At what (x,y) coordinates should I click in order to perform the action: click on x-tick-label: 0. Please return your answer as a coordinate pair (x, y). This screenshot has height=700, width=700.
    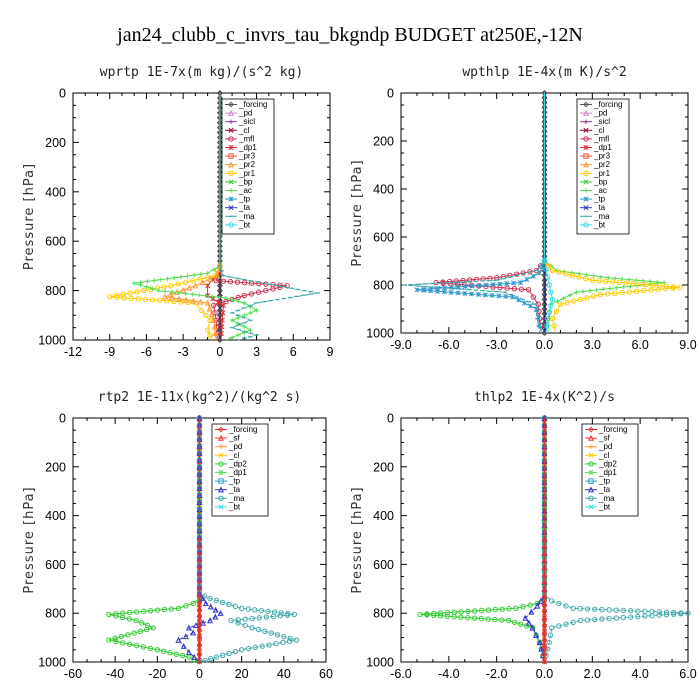
    Looking at the image, I should click on (219, 352).